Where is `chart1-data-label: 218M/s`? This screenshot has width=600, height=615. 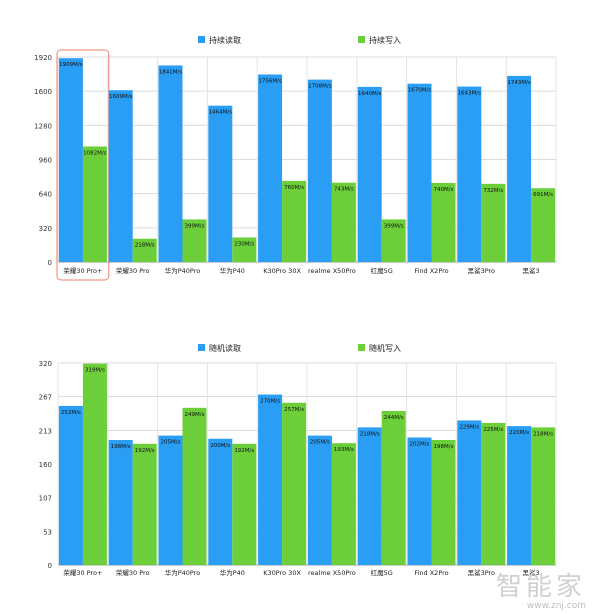
chart1-data-label: 218M/s is located at coordinates (145, 246).